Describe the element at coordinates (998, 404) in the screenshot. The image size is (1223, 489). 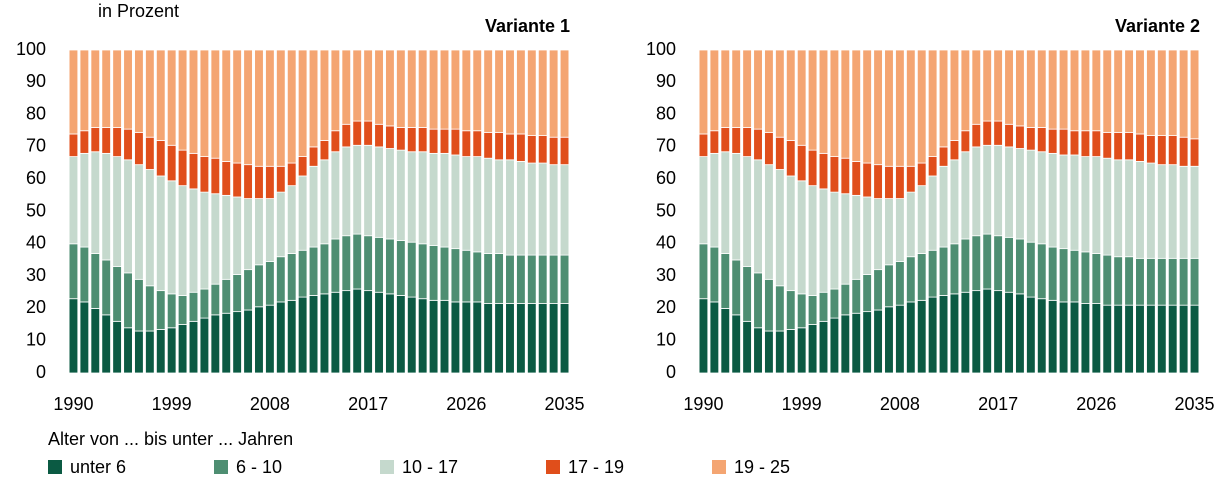
I see `x-tick-label: 2017` at that location.